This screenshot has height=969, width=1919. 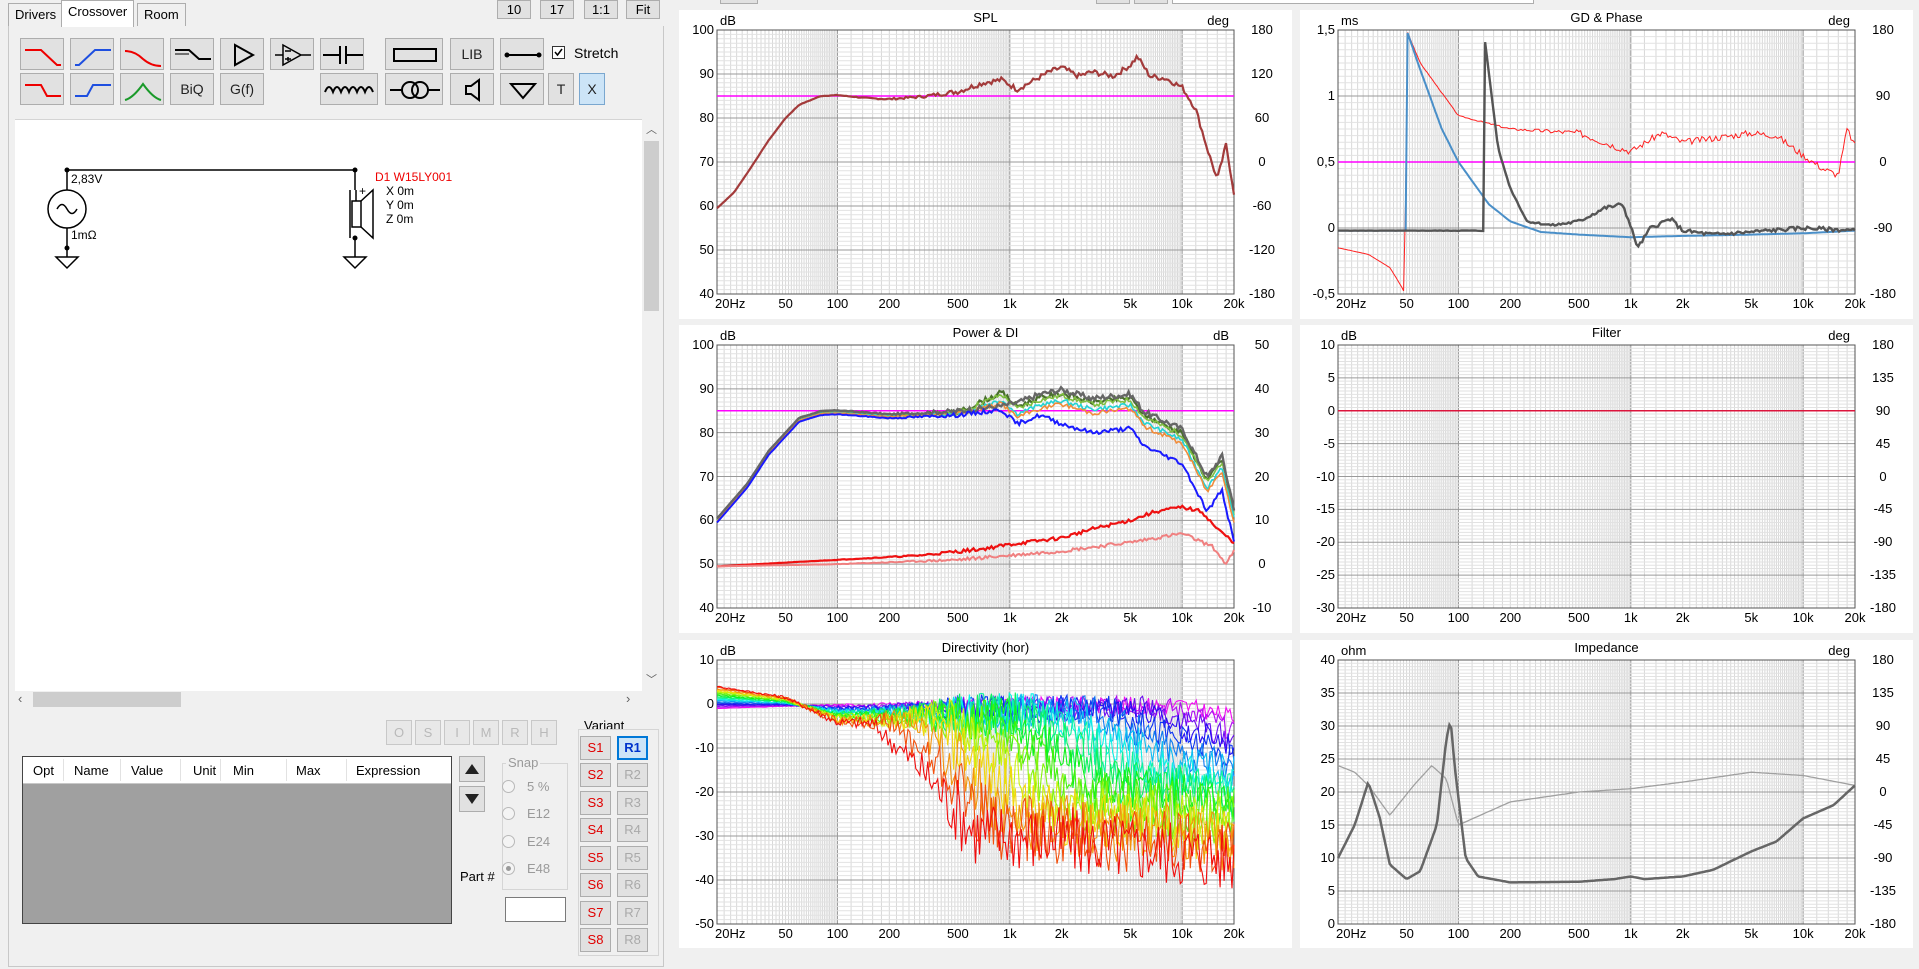 What do you see at coordinates (595, 913) in the screenshot?
I see `variant-s7-button: S7` at bounding box center [595, 913].